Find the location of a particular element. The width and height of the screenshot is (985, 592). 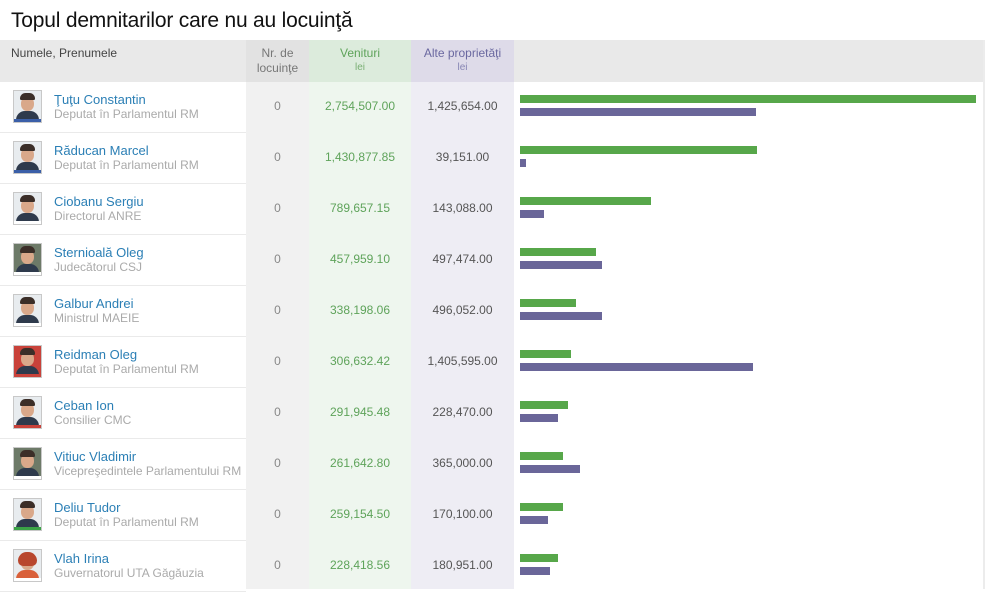

header-count-line1: Nr. de is located at coordinates (277, 53).